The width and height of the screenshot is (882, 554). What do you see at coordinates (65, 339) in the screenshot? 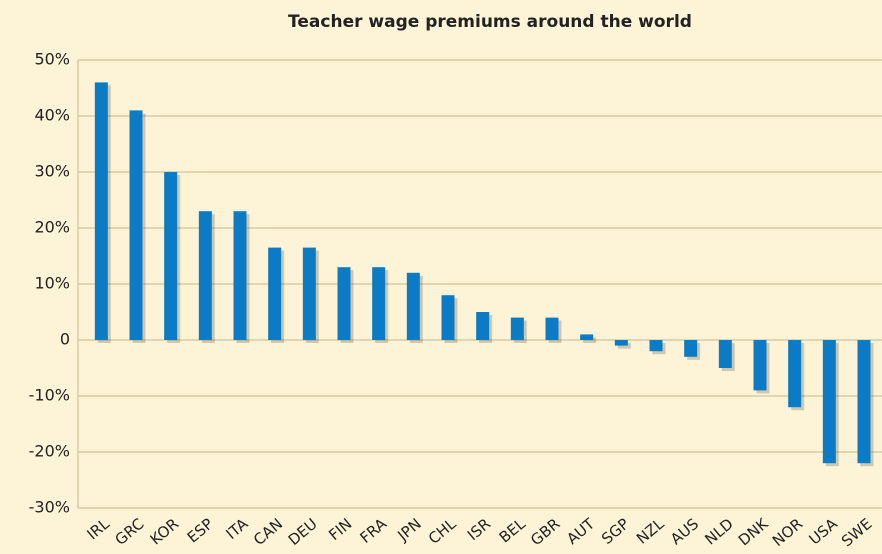
I see `y-tick-label: 0` at bounding box center [65, 339].